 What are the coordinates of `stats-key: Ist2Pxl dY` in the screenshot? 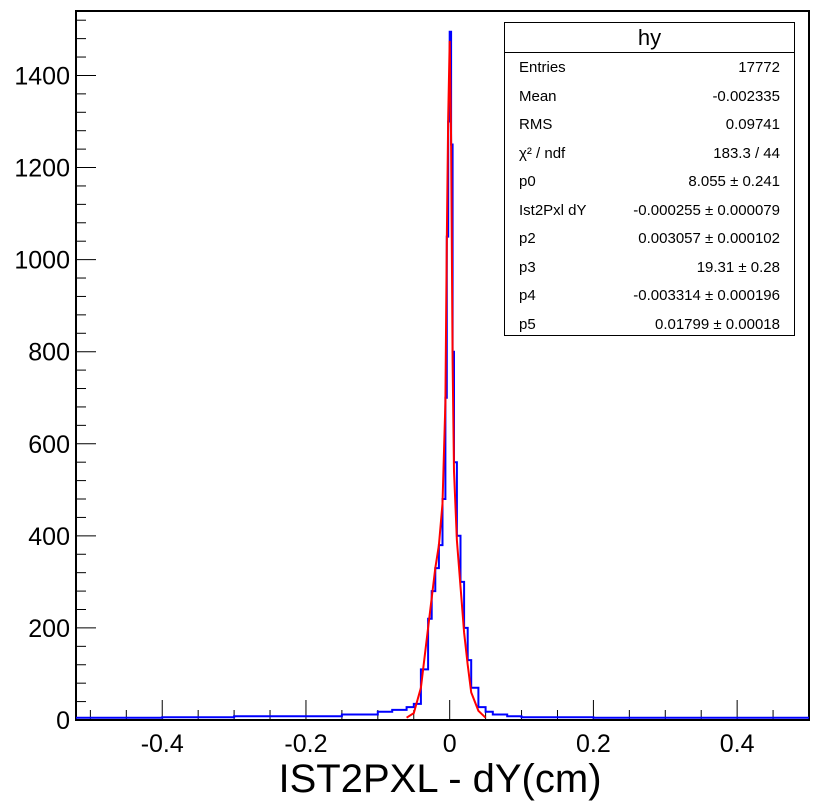 It's located at (553, 210).